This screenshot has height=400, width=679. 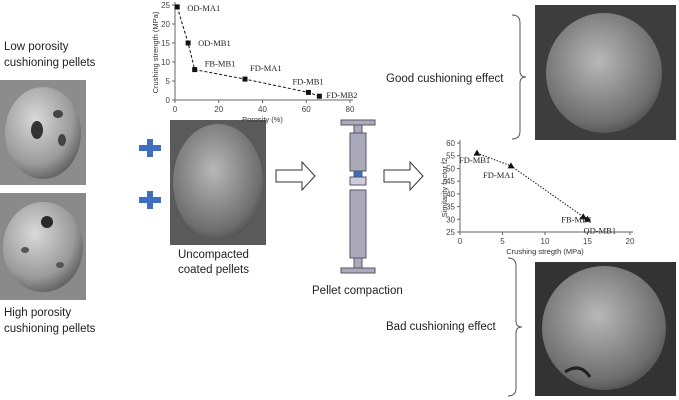 I want to click on compaction-label: Pellet compaction, so click(x=357, y=291).